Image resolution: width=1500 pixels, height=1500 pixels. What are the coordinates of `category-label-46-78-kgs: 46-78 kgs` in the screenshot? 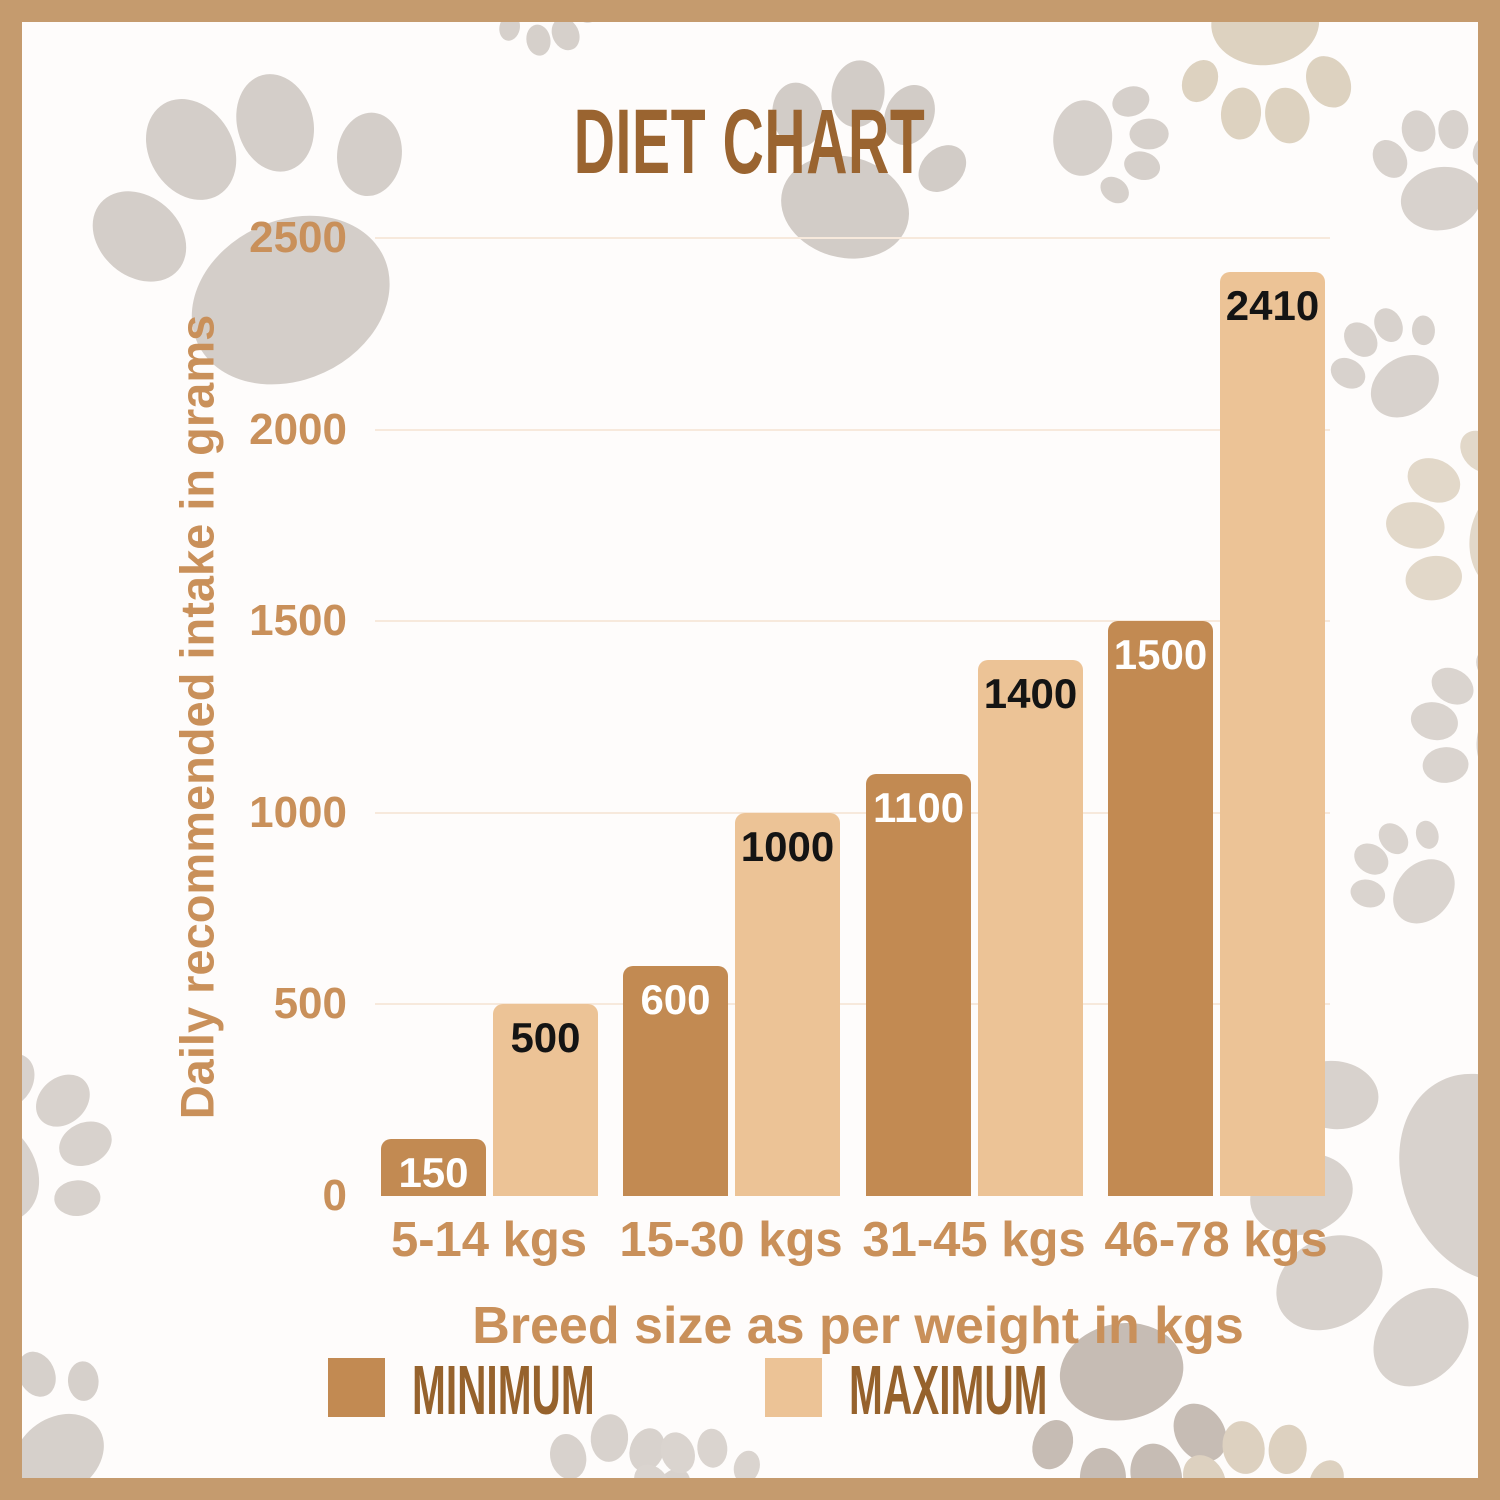 It's located at (1216, 1240).